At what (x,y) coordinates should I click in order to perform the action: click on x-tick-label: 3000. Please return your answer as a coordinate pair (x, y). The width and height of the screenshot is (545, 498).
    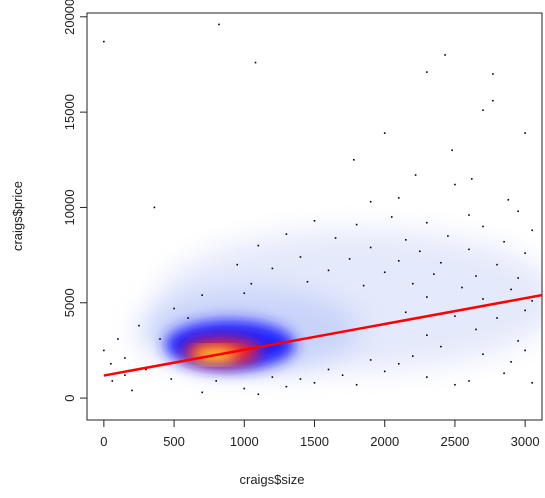
    Looking at the image, I should click on (525, 441).